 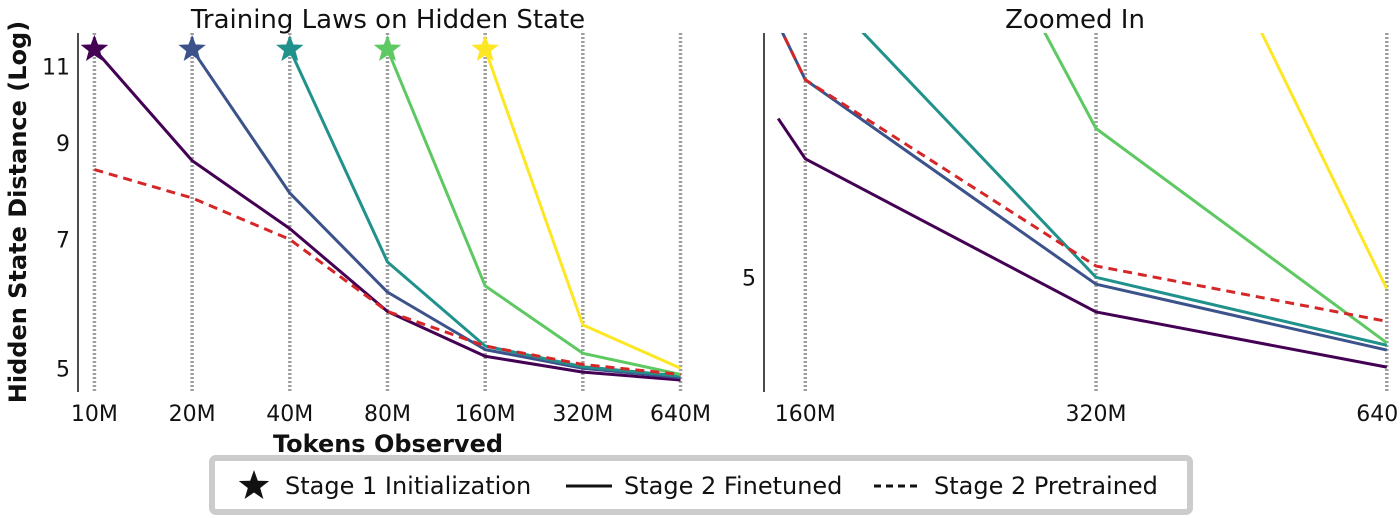 I want to click on legend-item-initialization: Stage 1 Initialization, so click(x=384, y=485).